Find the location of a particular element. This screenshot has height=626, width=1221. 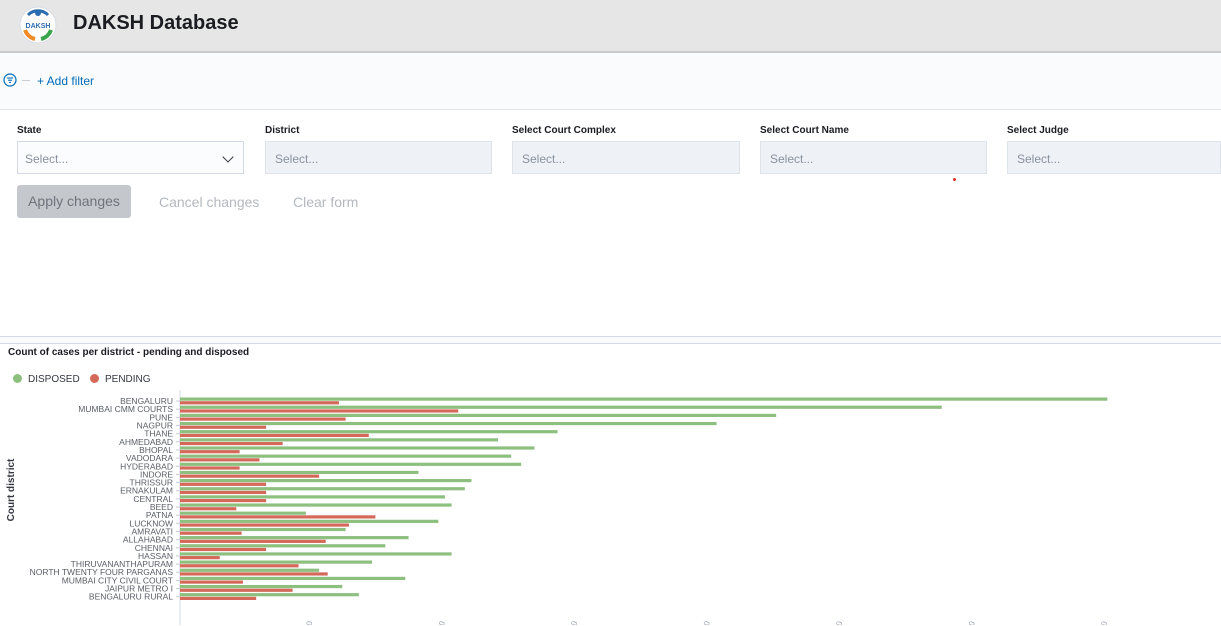

y-tick-label: MUMBAI CITY CIVIL COURT is located at coordinates (117, 580).